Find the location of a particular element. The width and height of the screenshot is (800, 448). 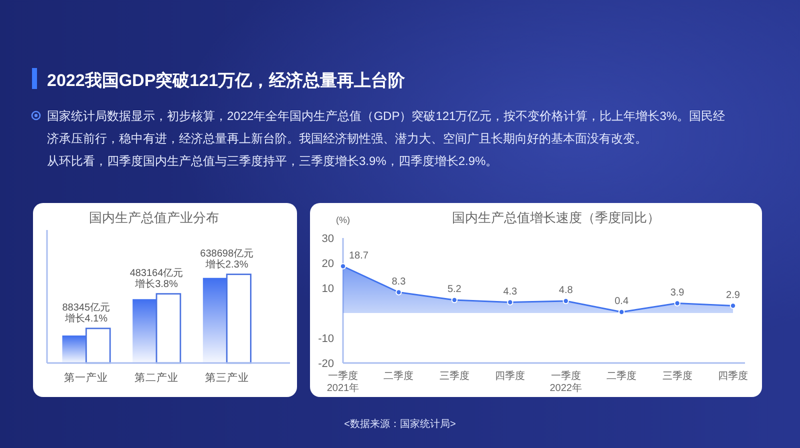

data-label: 18.7 is located at coordinates (359, 256).